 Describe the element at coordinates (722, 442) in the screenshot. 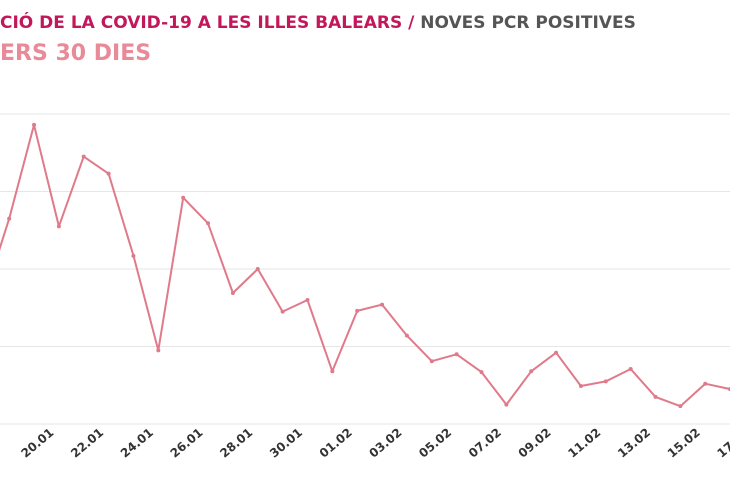

I see `x-tick-label: 17.02` at that location.